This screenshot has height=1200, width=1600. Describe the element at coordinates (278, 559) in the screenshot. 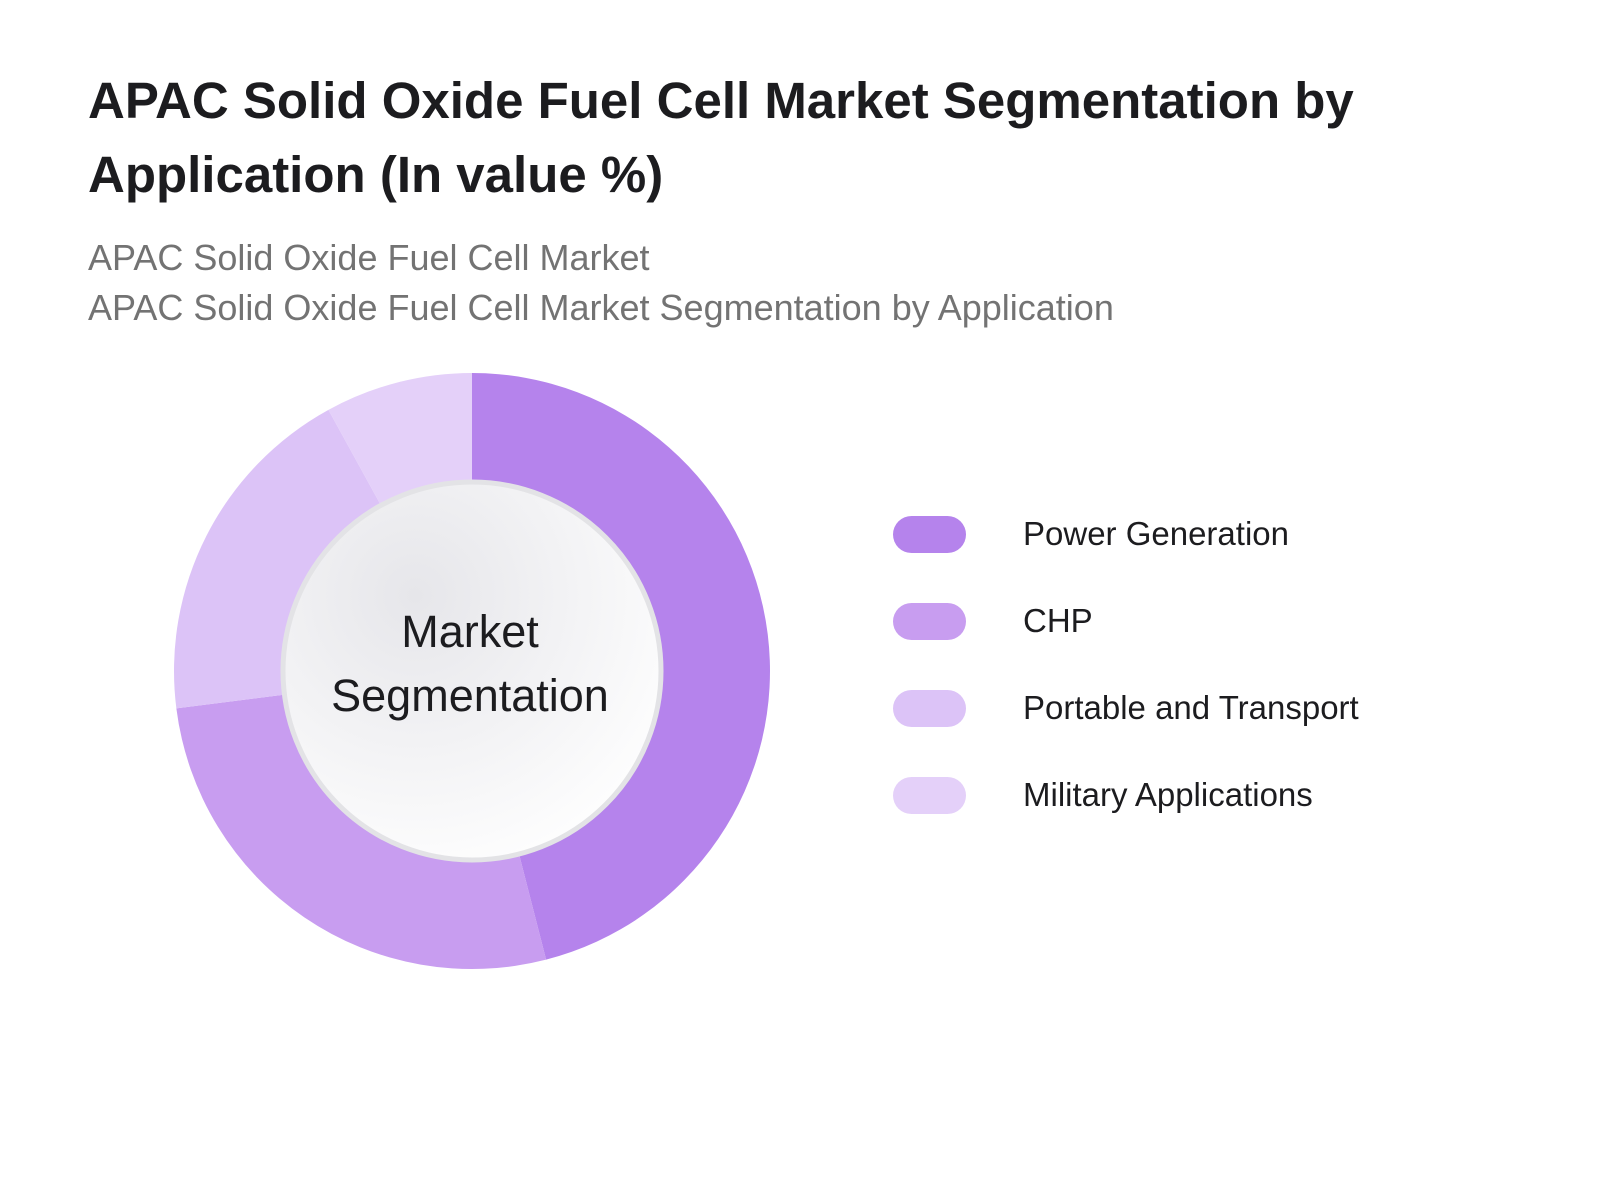

I see `donut-slice-portable-and-transport` at that location.